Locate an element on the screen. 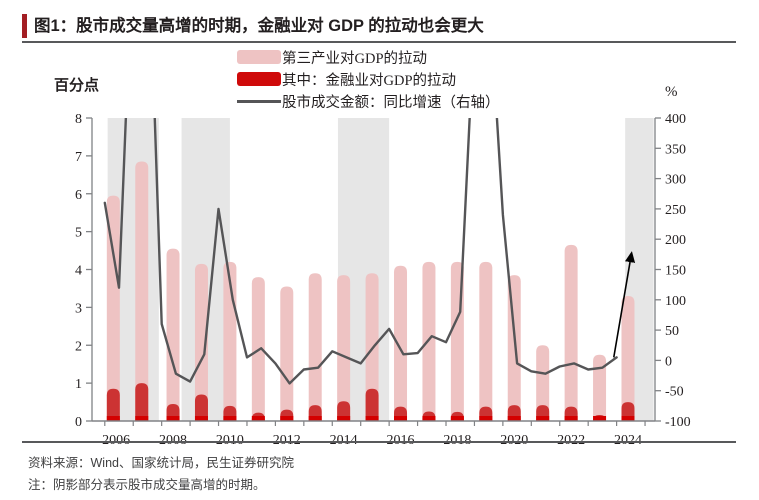 The width and height of the screenshot is (759, 500). x-axis-tick-label: 2014 is located at coordinates (344, 440).